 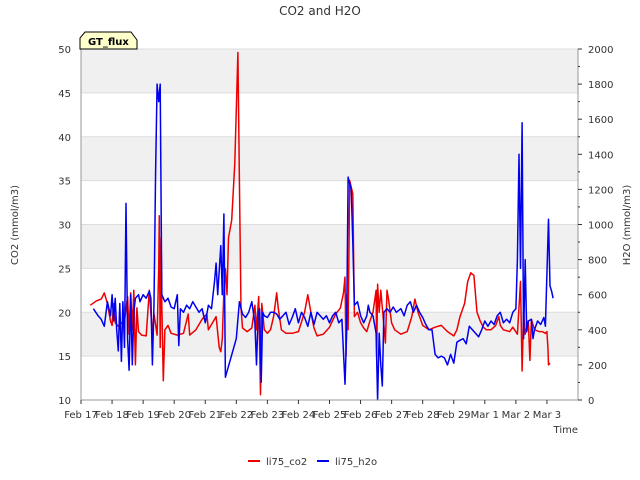 I want to click on badge-text: GT_flux, so click(x=108, y=42).